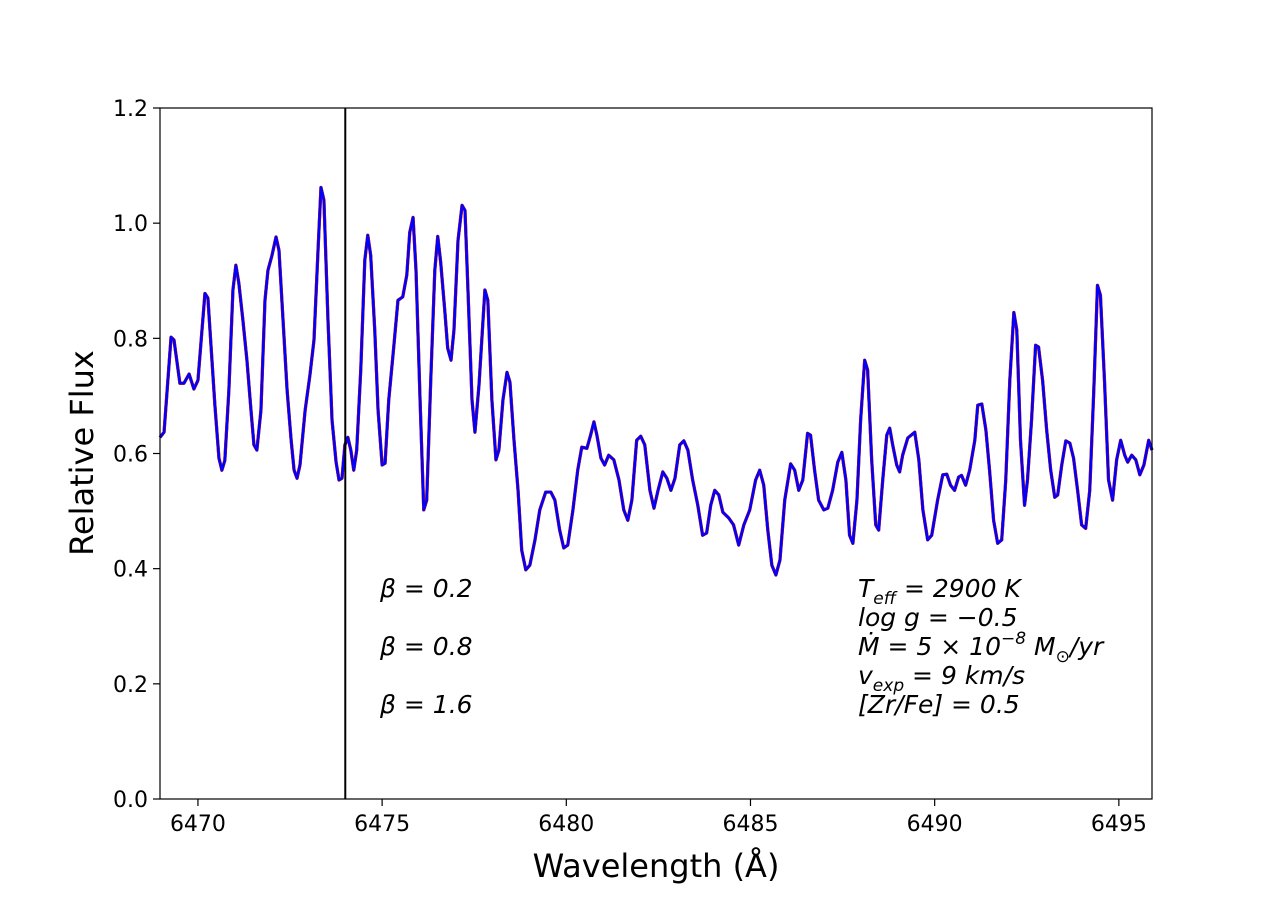  What do you see at coordinates (929, 646) in the screenshot?
I see `parameter-text: Ṁ = 5 × 10` at bounding box center [929, 646].